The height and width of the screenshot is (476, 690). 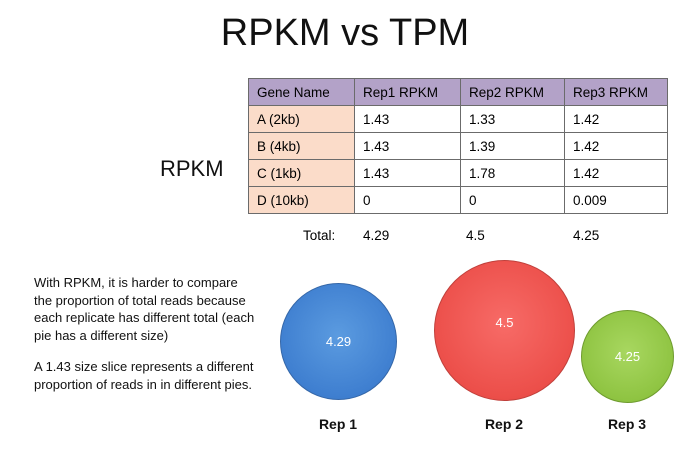 I want to click on header-rep1: Rep1 RPKM, so click(x=407, y=92).